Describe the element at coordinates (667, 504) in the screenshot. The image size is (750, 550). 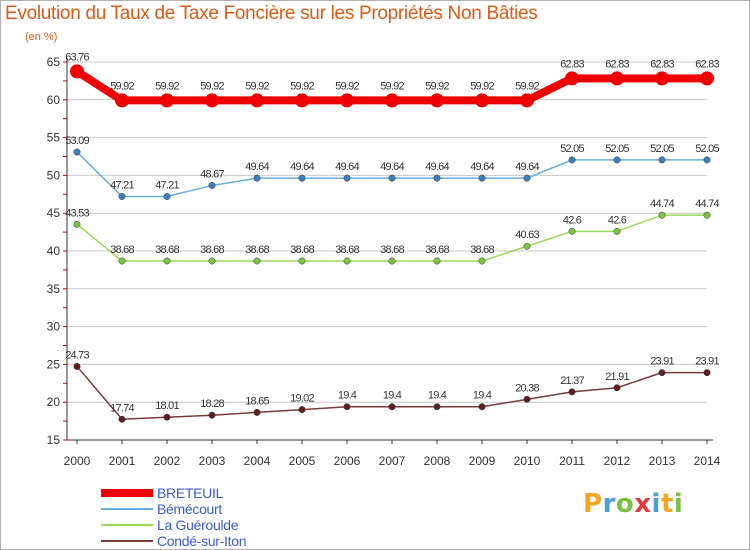
I see `logo-letter: t` at that location.